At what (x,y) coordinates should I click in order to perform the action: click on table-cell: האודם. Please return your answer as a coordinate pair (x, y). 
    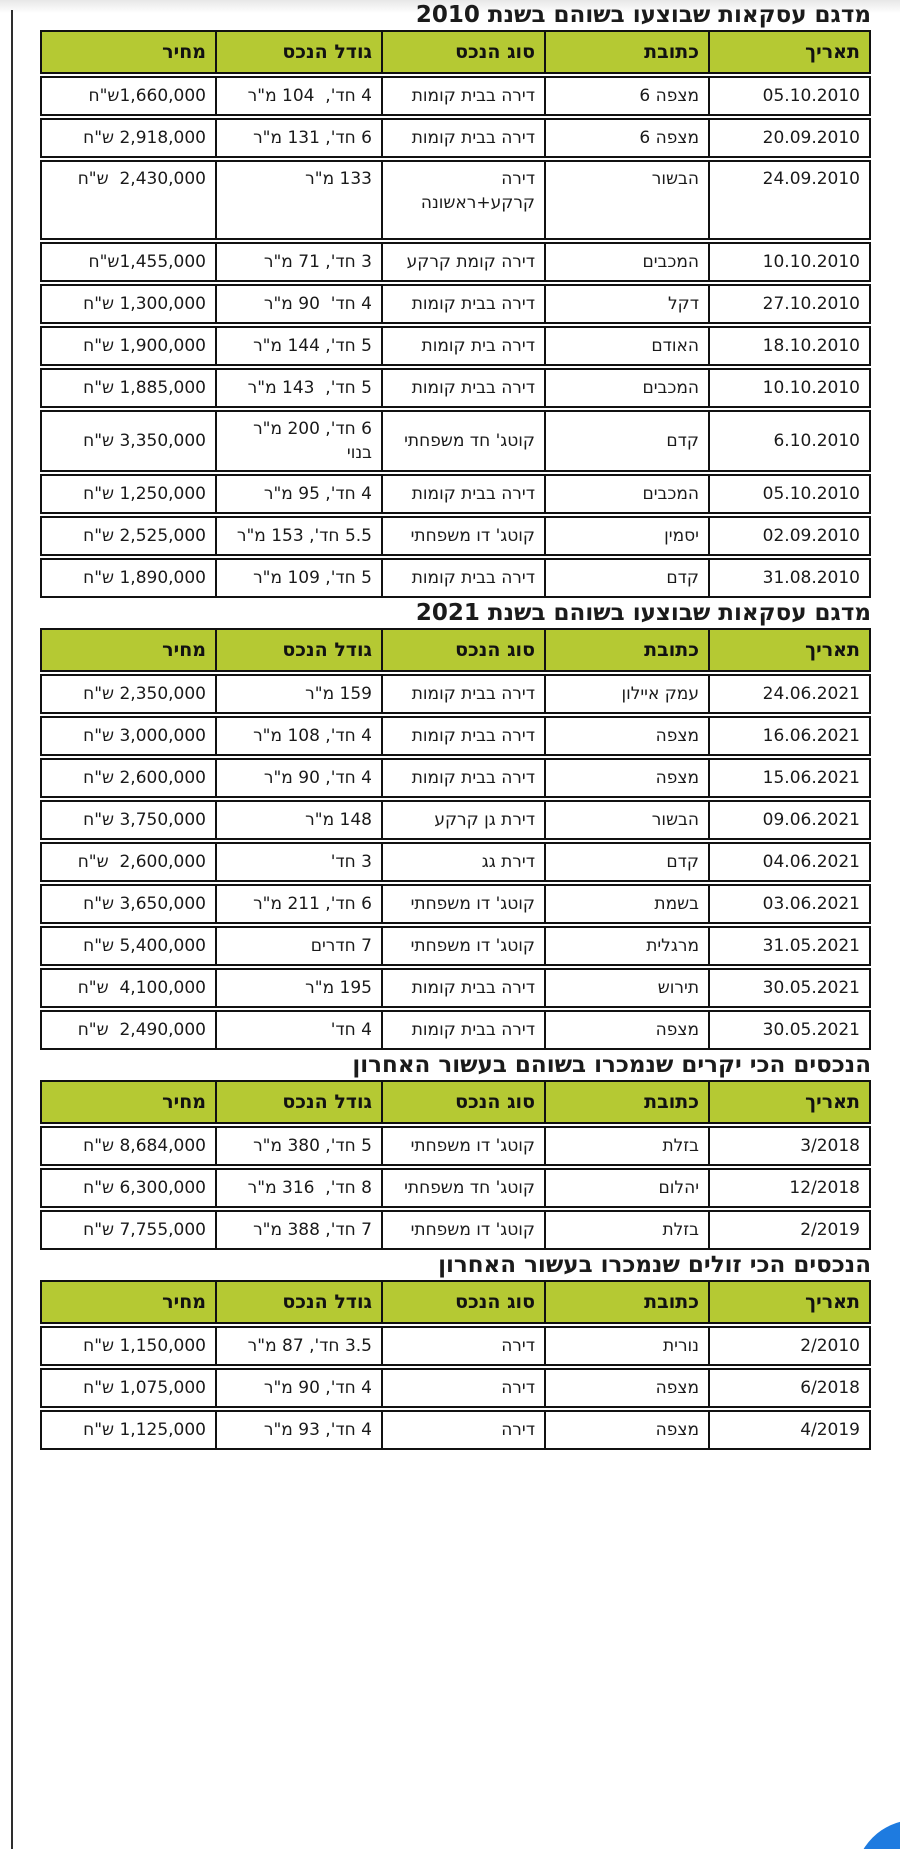
    Looking at the image, I should click on (626, 346).